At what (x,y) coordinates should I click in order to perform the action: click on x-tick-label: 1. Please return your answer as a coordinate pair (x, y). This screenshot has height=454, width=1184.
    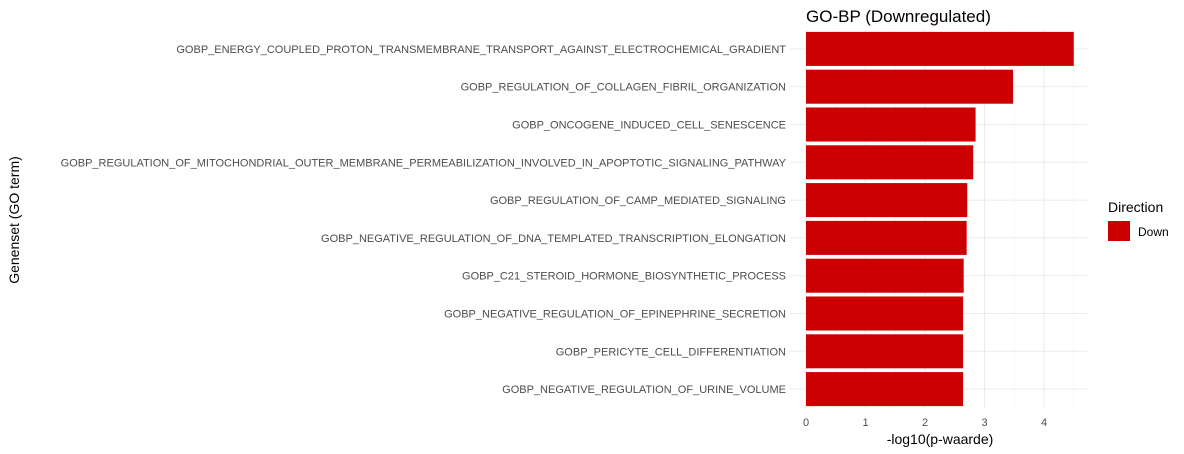
    Looking at the image, I should click on (865, 423).